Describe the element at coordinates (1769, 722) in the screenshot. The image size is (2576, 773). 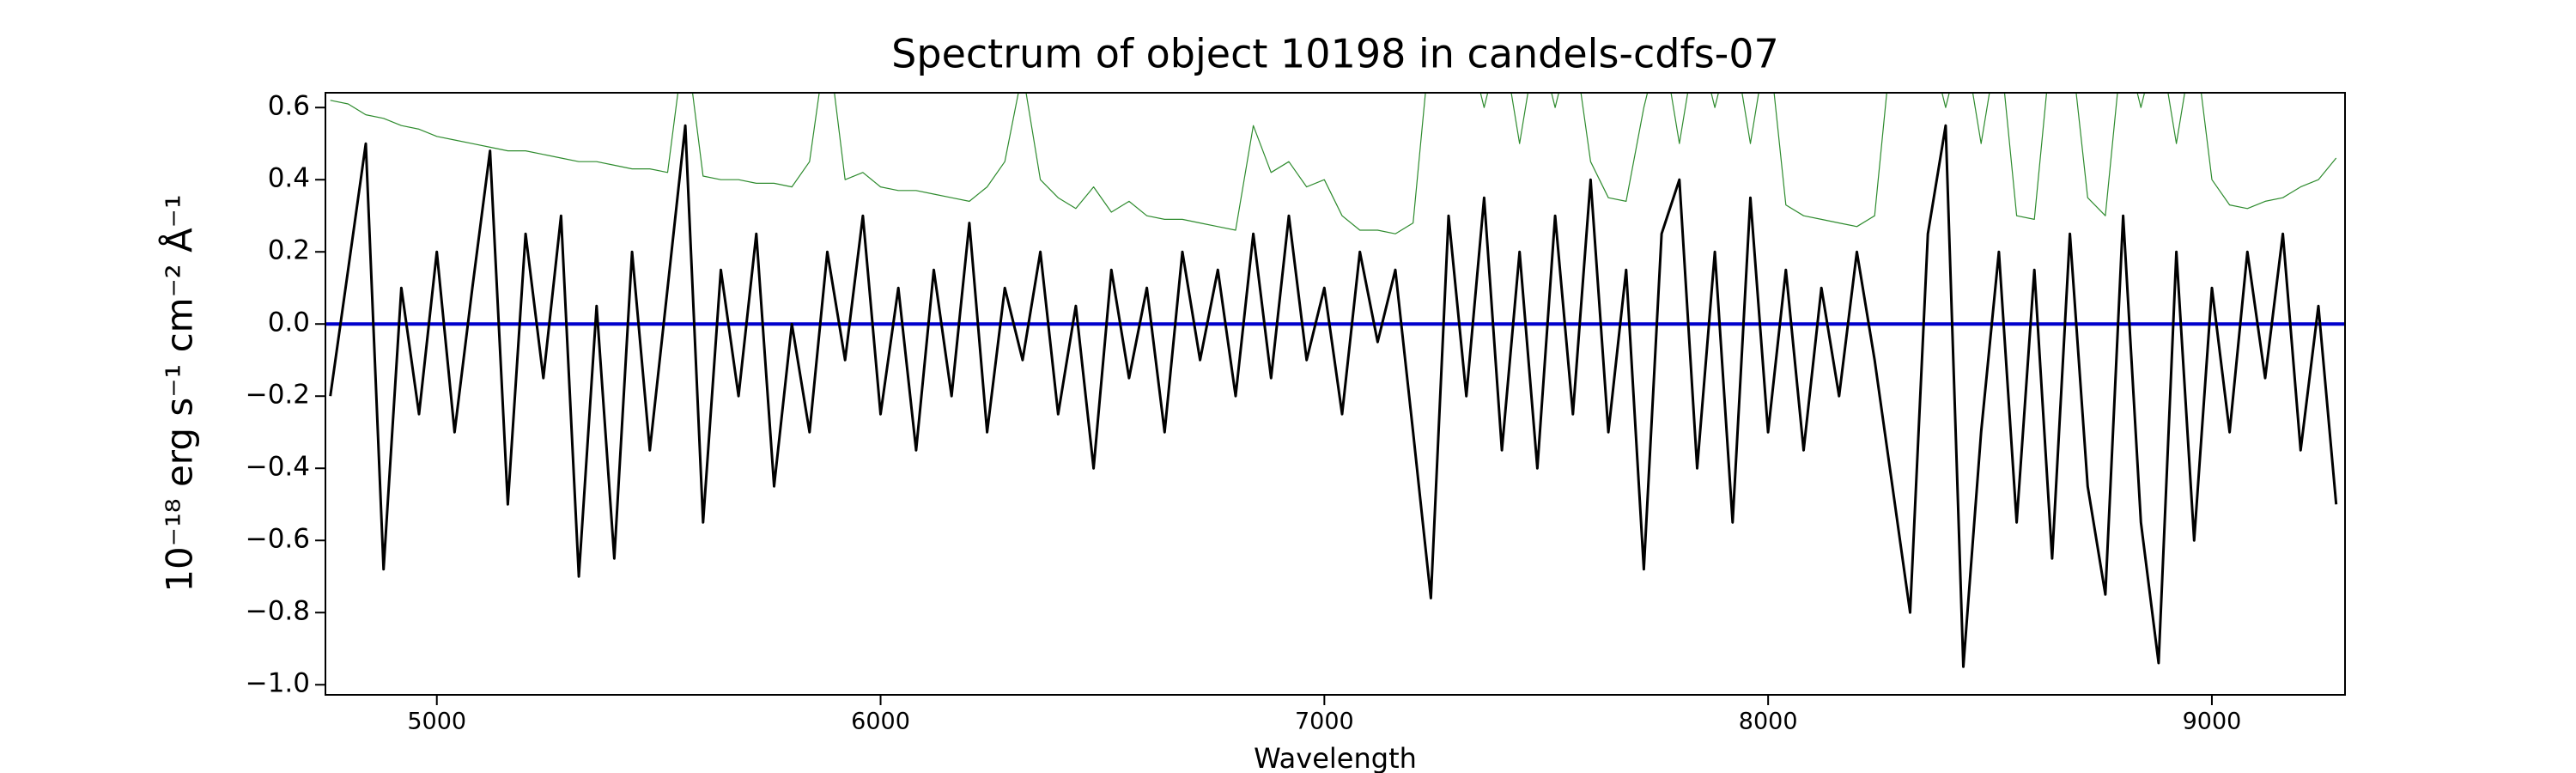
I see `x-tick-label: 8000` at that location.